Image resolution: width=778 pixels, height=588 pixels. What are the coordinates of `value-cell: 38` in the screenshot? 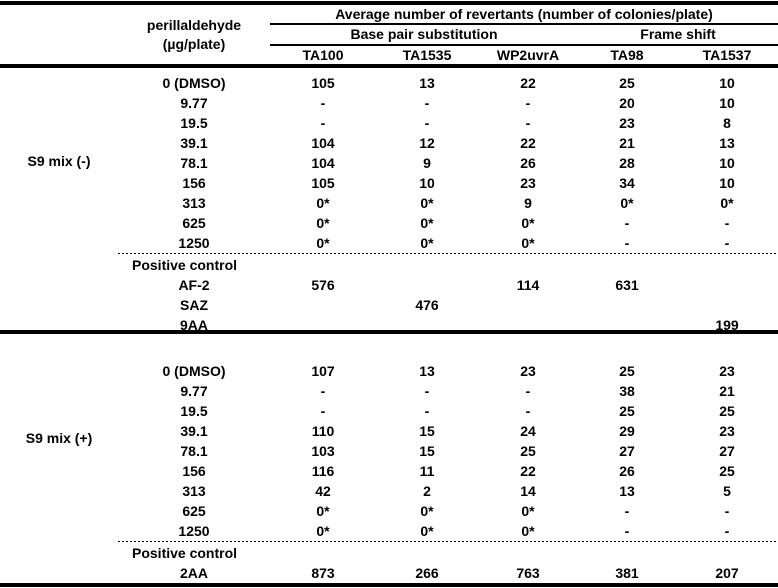 It's located at (627, 391).